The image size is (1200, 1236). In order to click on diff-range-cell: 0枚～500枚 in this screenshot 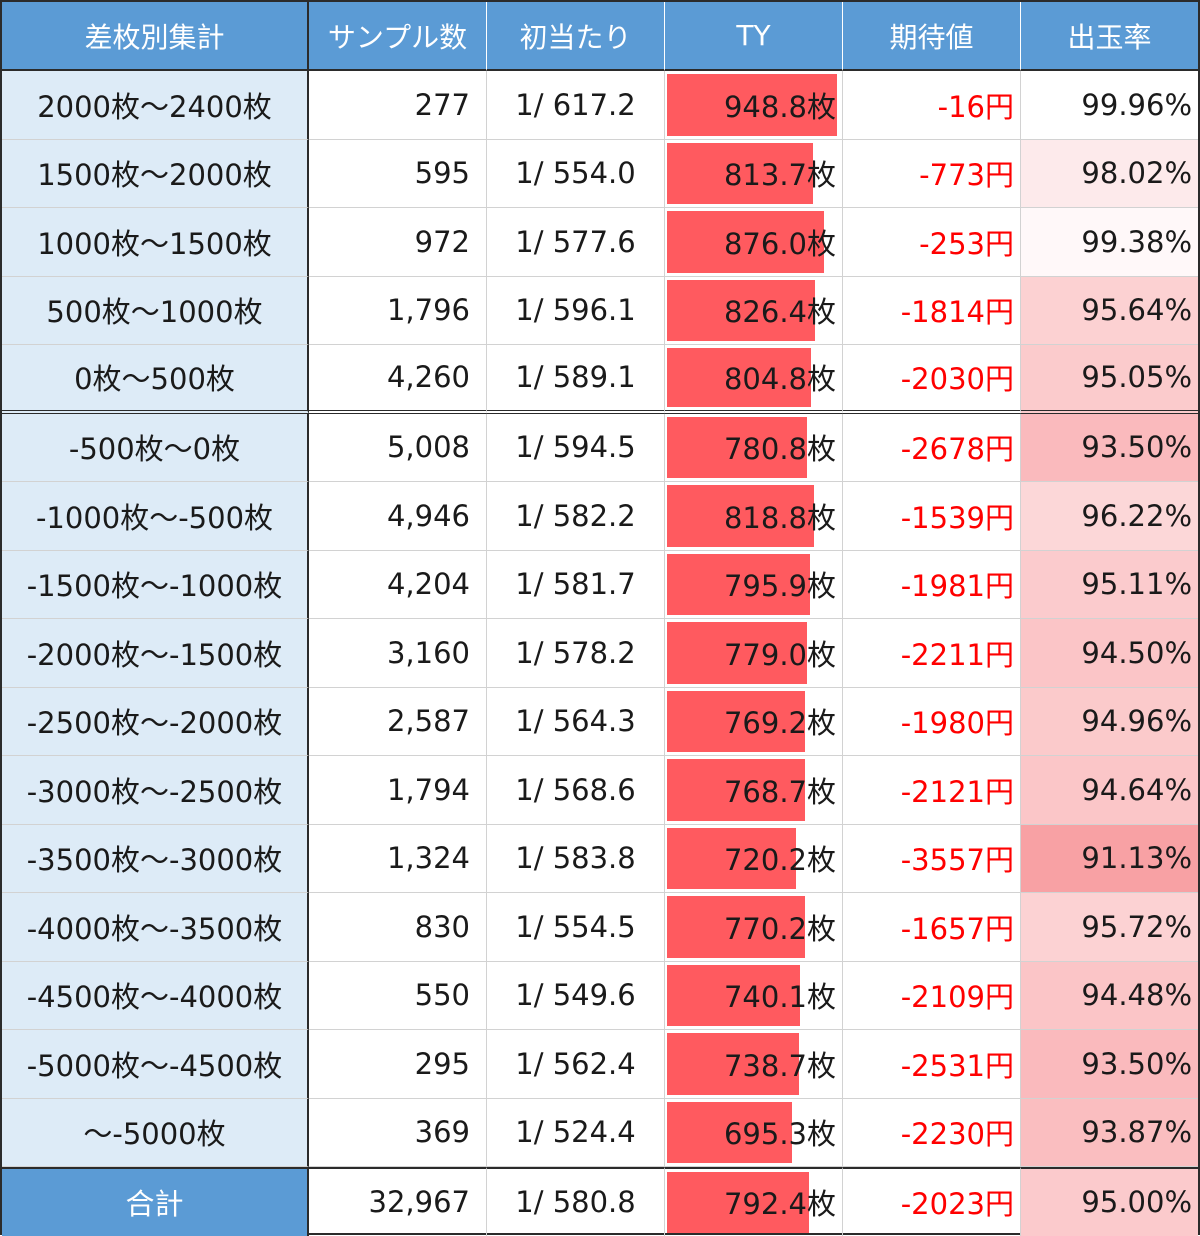, I will do `click(155, 379)`.